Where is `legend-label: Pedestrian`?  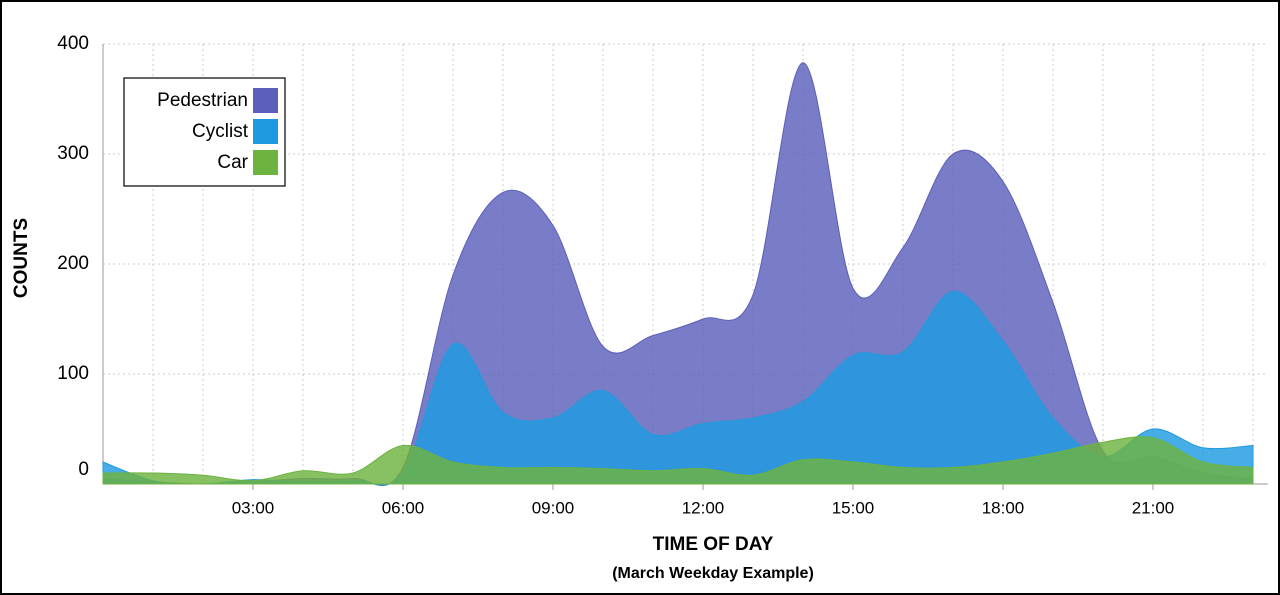 legend-label: Pedestrian is located at coordinates (202, 100).